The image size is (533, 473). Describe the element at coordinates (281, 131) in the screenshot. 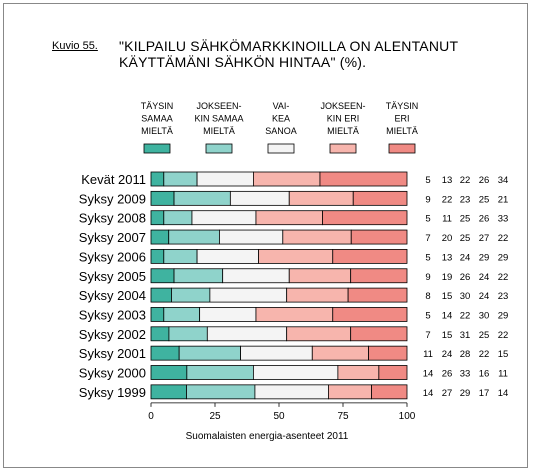

I see `legend-label: SANOA` at that location.